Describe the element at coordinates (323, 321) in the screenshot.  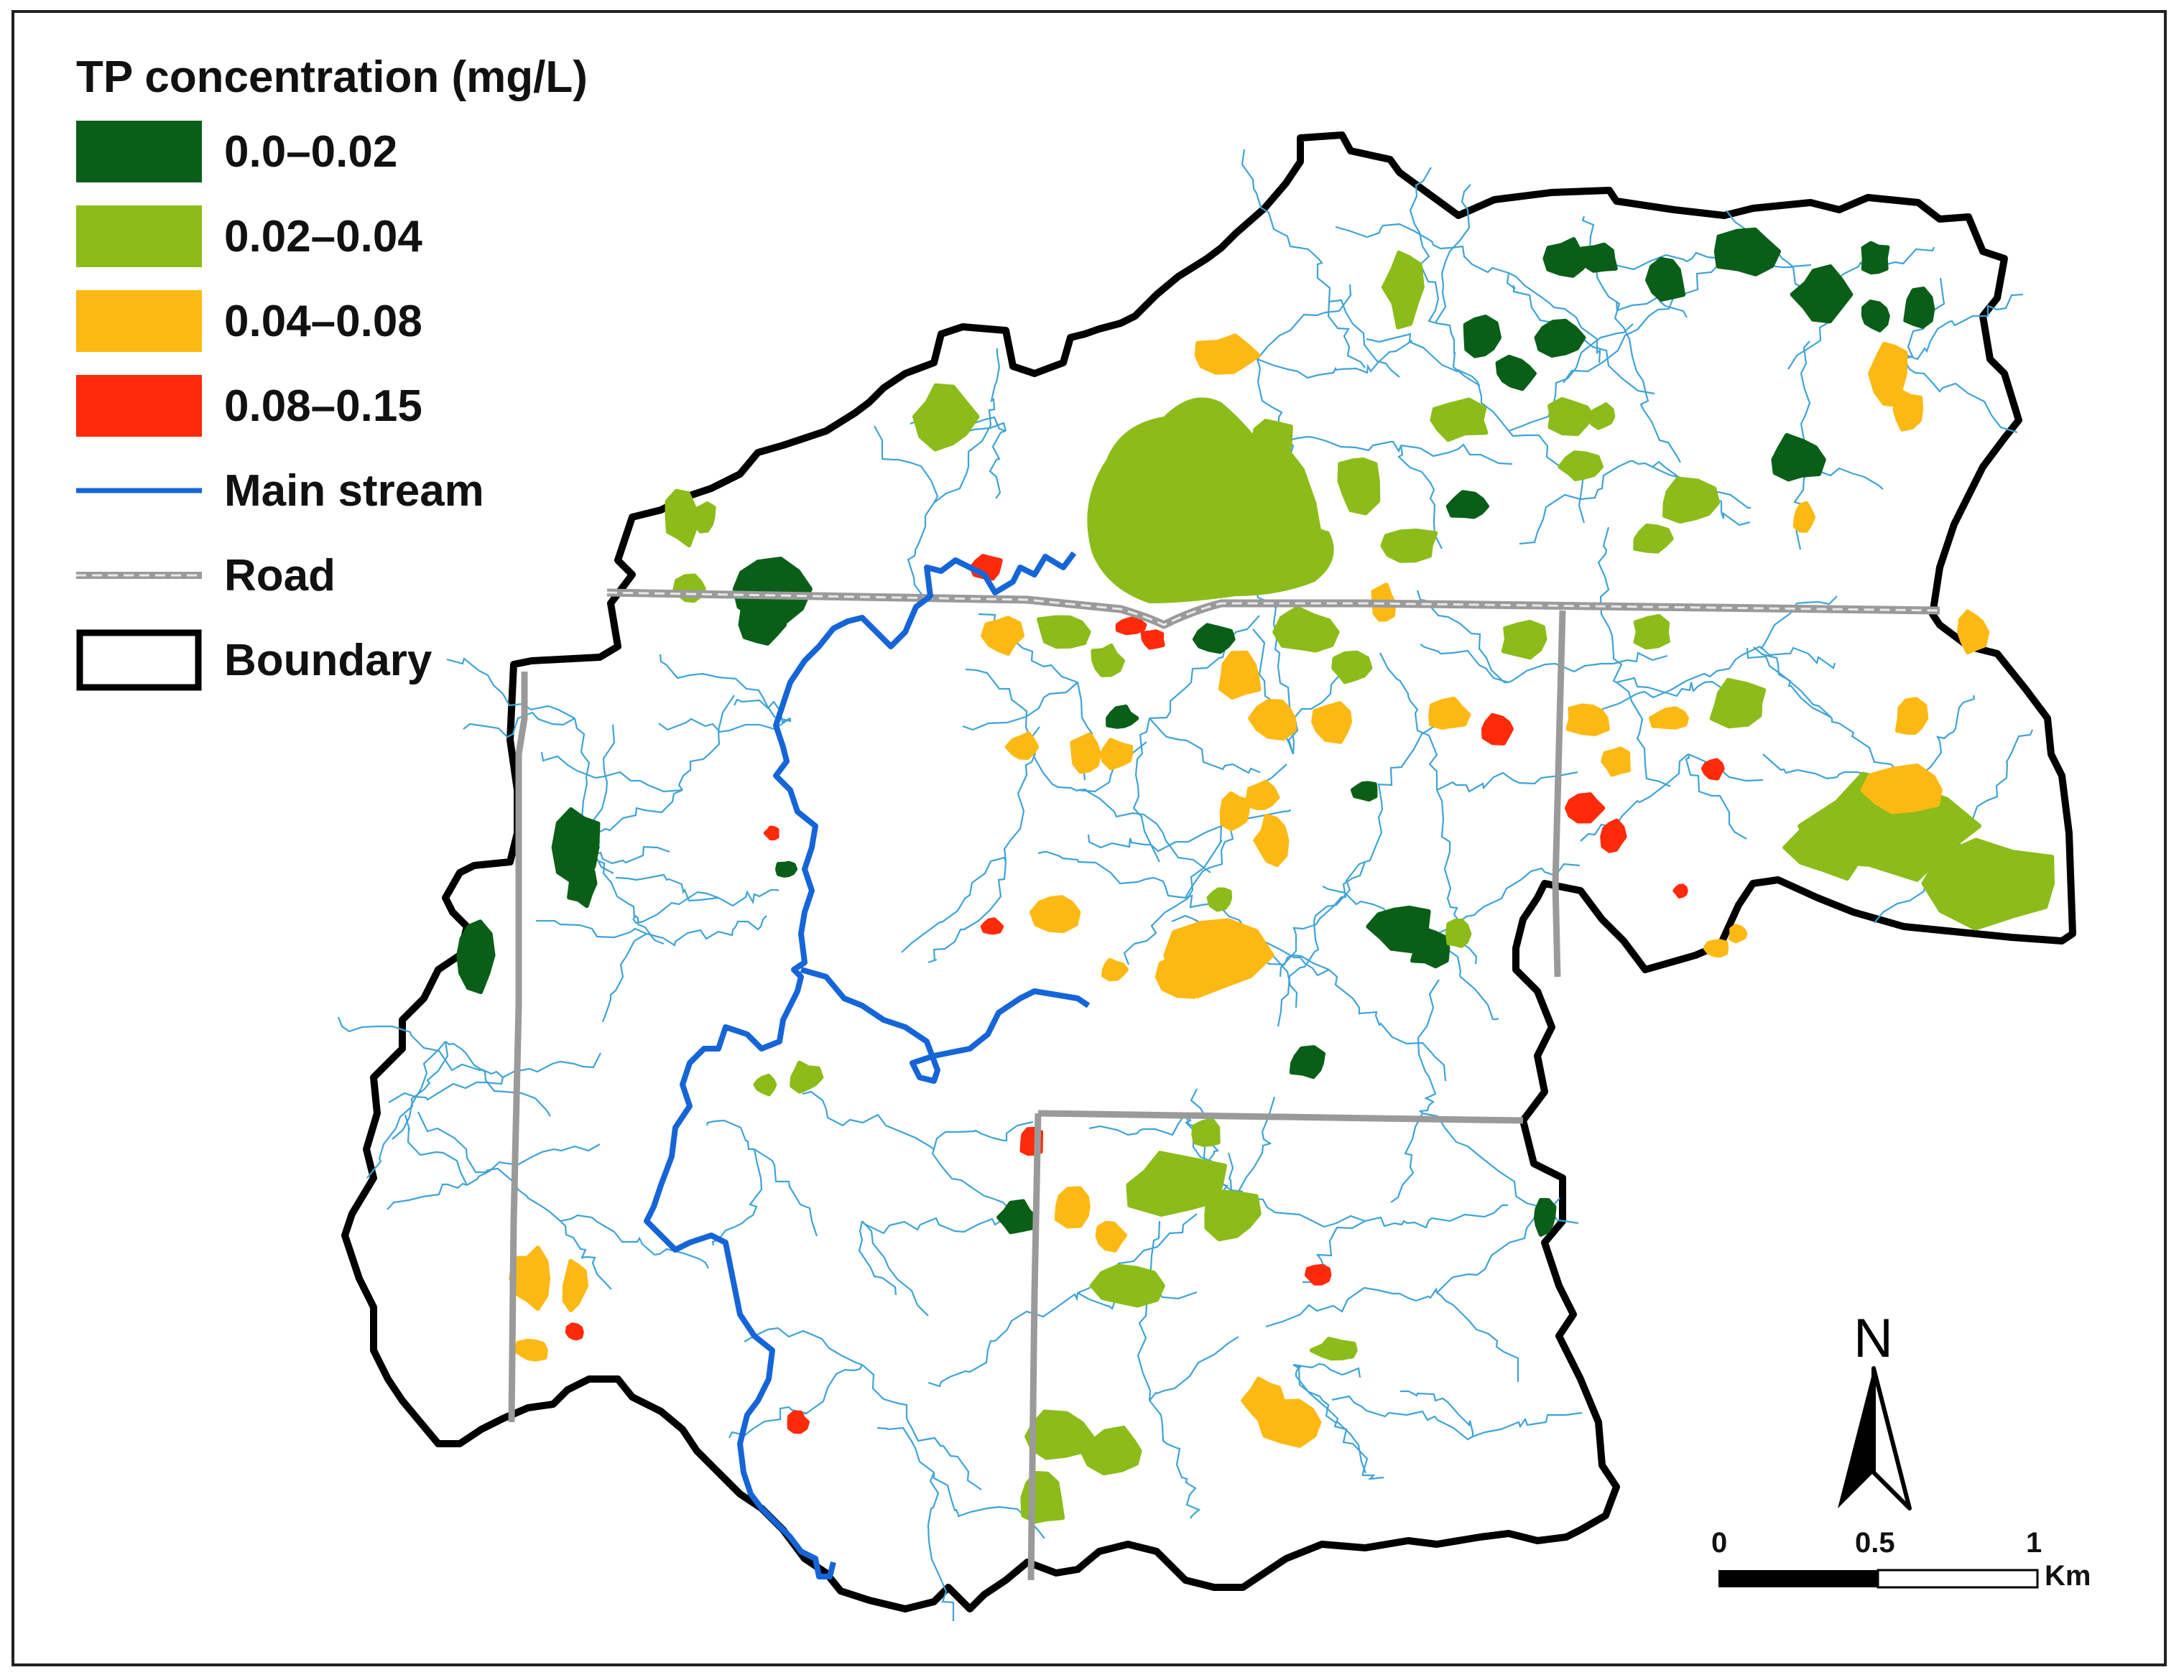
I see `legend-label-class-3: 0.04–0.08` at that location.